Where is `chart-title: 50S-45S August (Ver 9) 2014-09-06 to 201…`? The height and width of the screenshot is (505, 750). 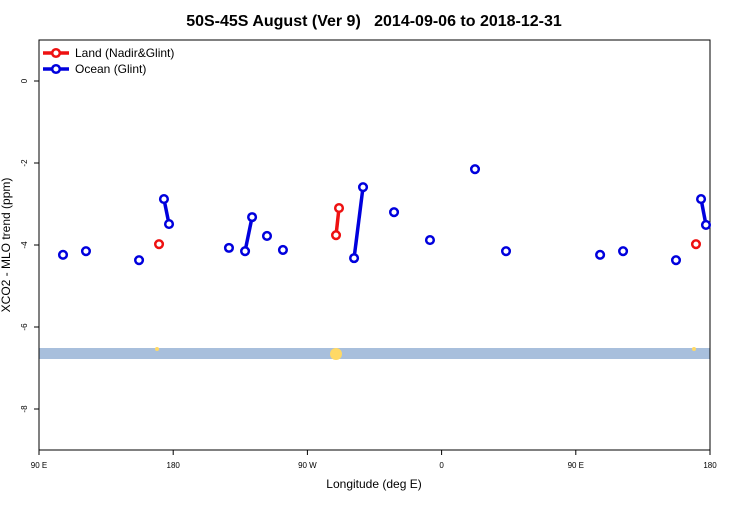 chart-title: 50S-45S August (Ver 9) 2014-09-06 to 201… is located at coordinates (374, 21).